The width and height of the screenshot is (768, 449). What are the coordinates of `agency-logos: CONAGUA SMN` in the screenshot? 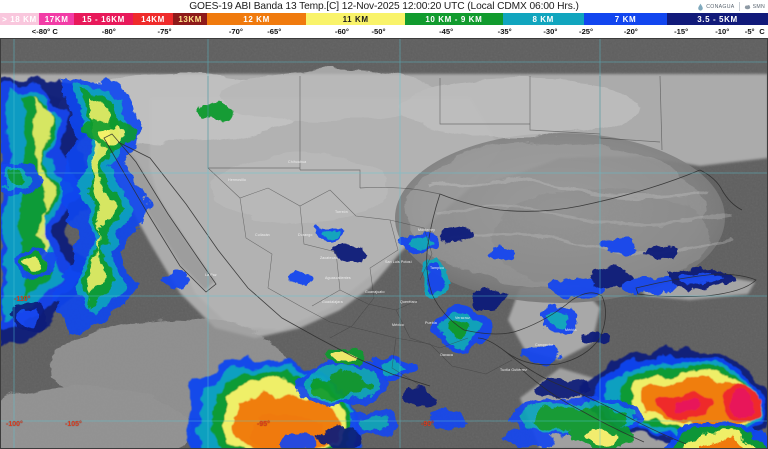 It's located at (731, 6).